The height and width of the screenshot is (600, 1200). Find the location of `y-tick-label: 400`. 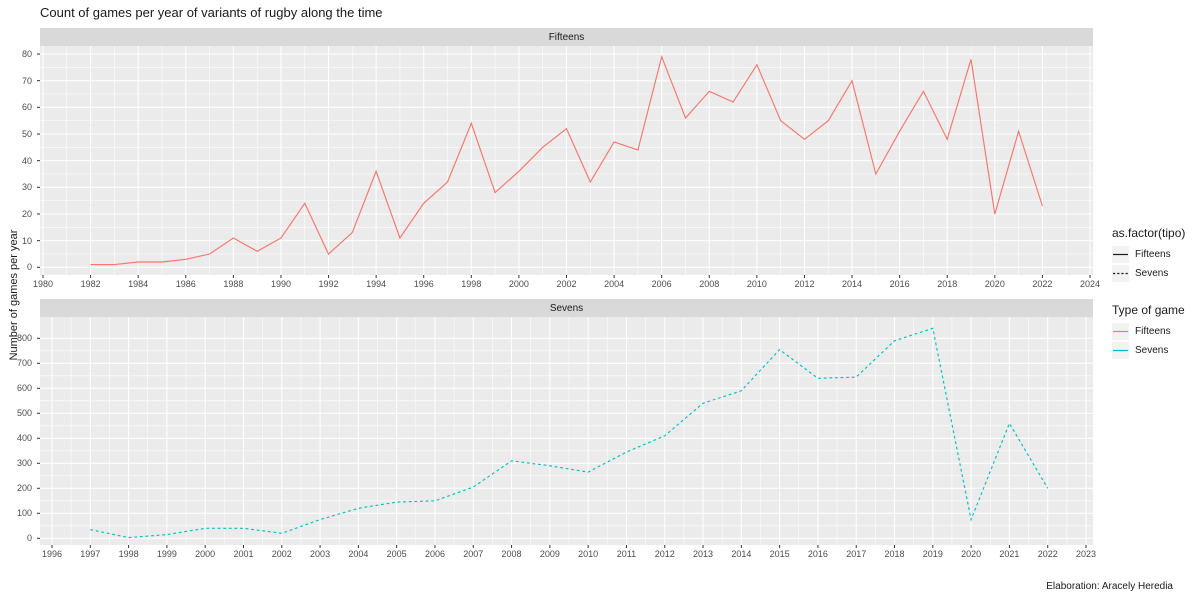

y-tick-label: 400 is located at coordinates (24, 438).